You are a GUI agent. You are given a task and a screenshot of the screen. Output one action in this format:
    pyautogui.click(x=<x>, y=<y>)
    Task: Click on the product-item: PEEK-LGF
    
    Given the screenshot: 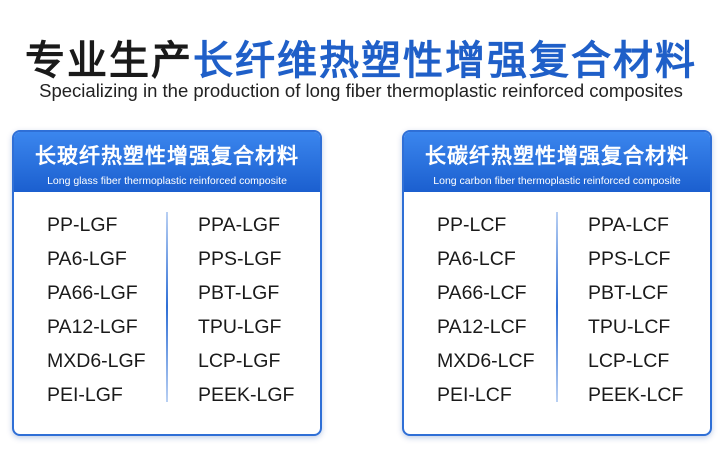 What is the action you would take?
    pyautogui.click(x=246, y=395)
    